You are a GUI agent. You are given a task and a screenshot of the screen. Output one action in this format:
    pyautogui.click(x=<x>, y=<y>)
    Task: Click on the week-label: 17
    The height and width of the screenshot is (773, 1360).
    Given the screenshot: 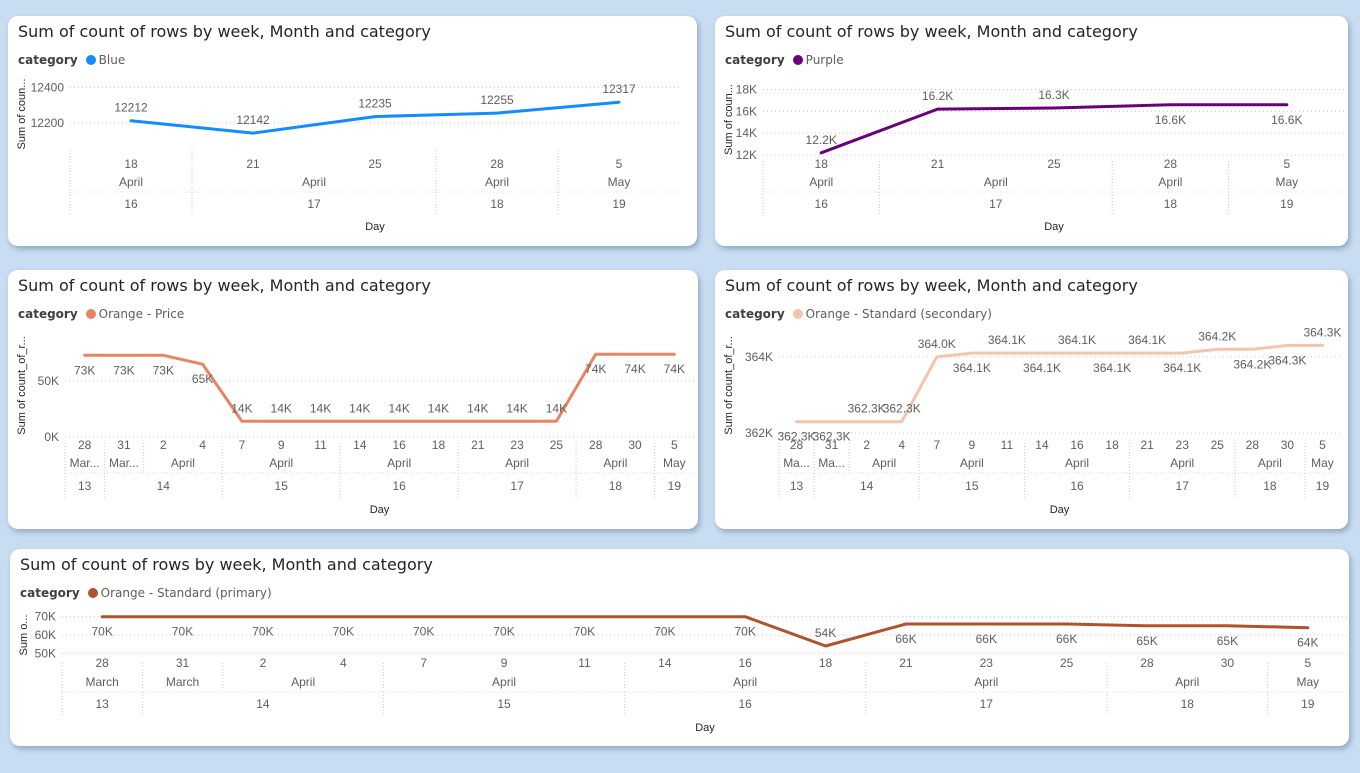 What is the action you would take?
    pyautogui.click(x=996, y=204)
    